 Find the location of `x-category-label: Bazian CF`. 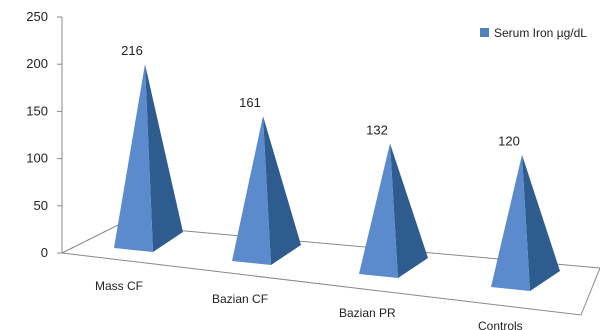

x-category-label: Bazian CF is located at coordinates (240, 299).